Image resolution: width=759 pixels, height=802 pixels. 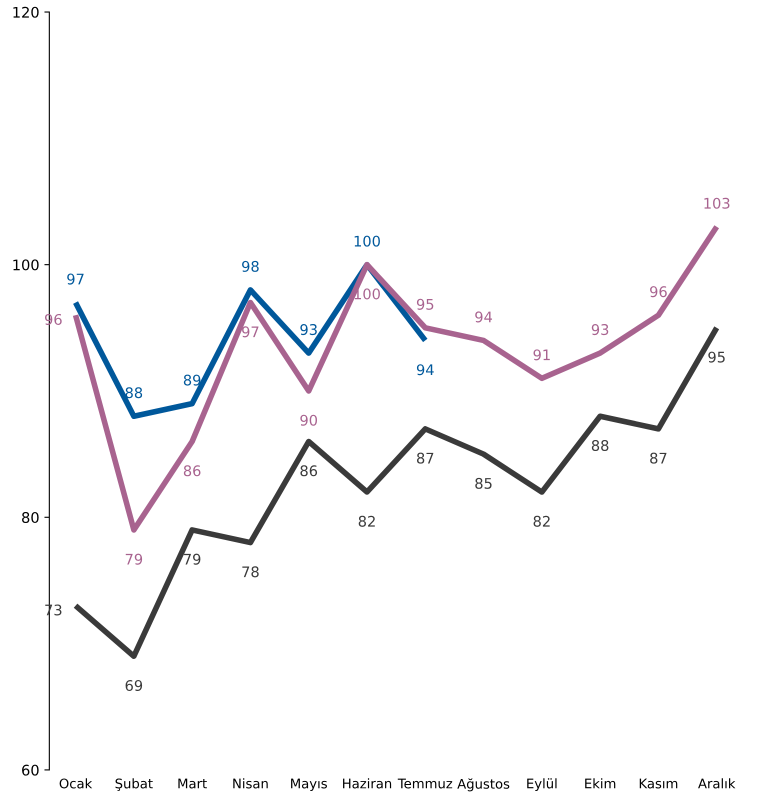 What do you see at coordinates (600, 783) in the screenshot?
I see `x-tick-label: Ekim` at bounding box center [600, 783].